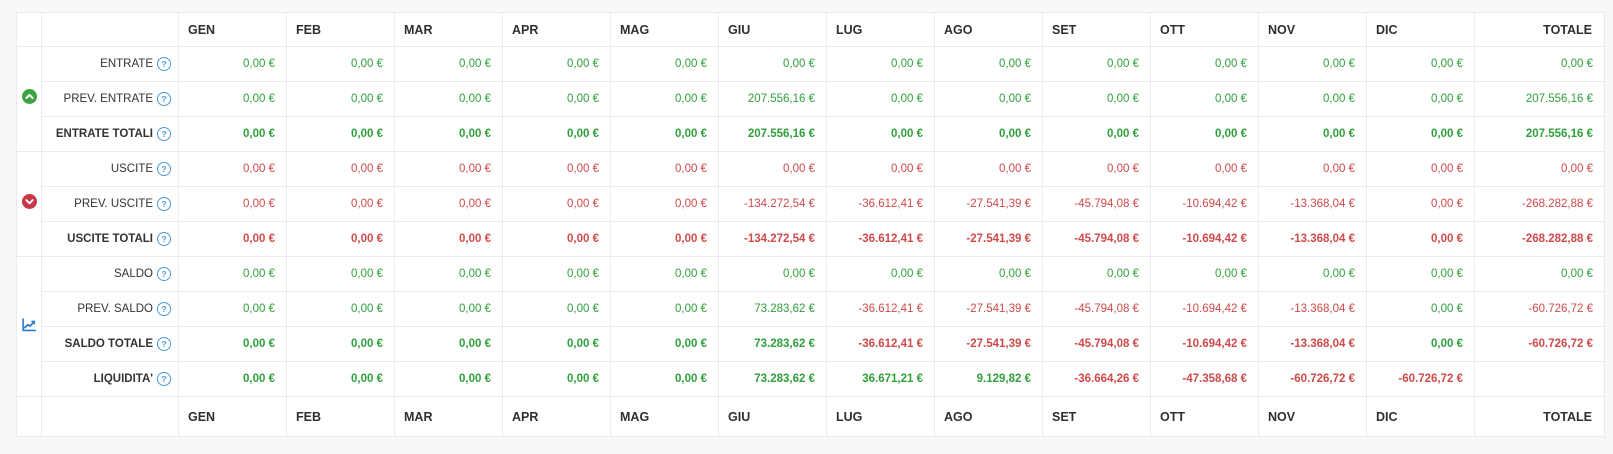  Describe the element at coordinates (664, 29) in the screenshot. I see `column-header-month-mag: MAG` at that location.